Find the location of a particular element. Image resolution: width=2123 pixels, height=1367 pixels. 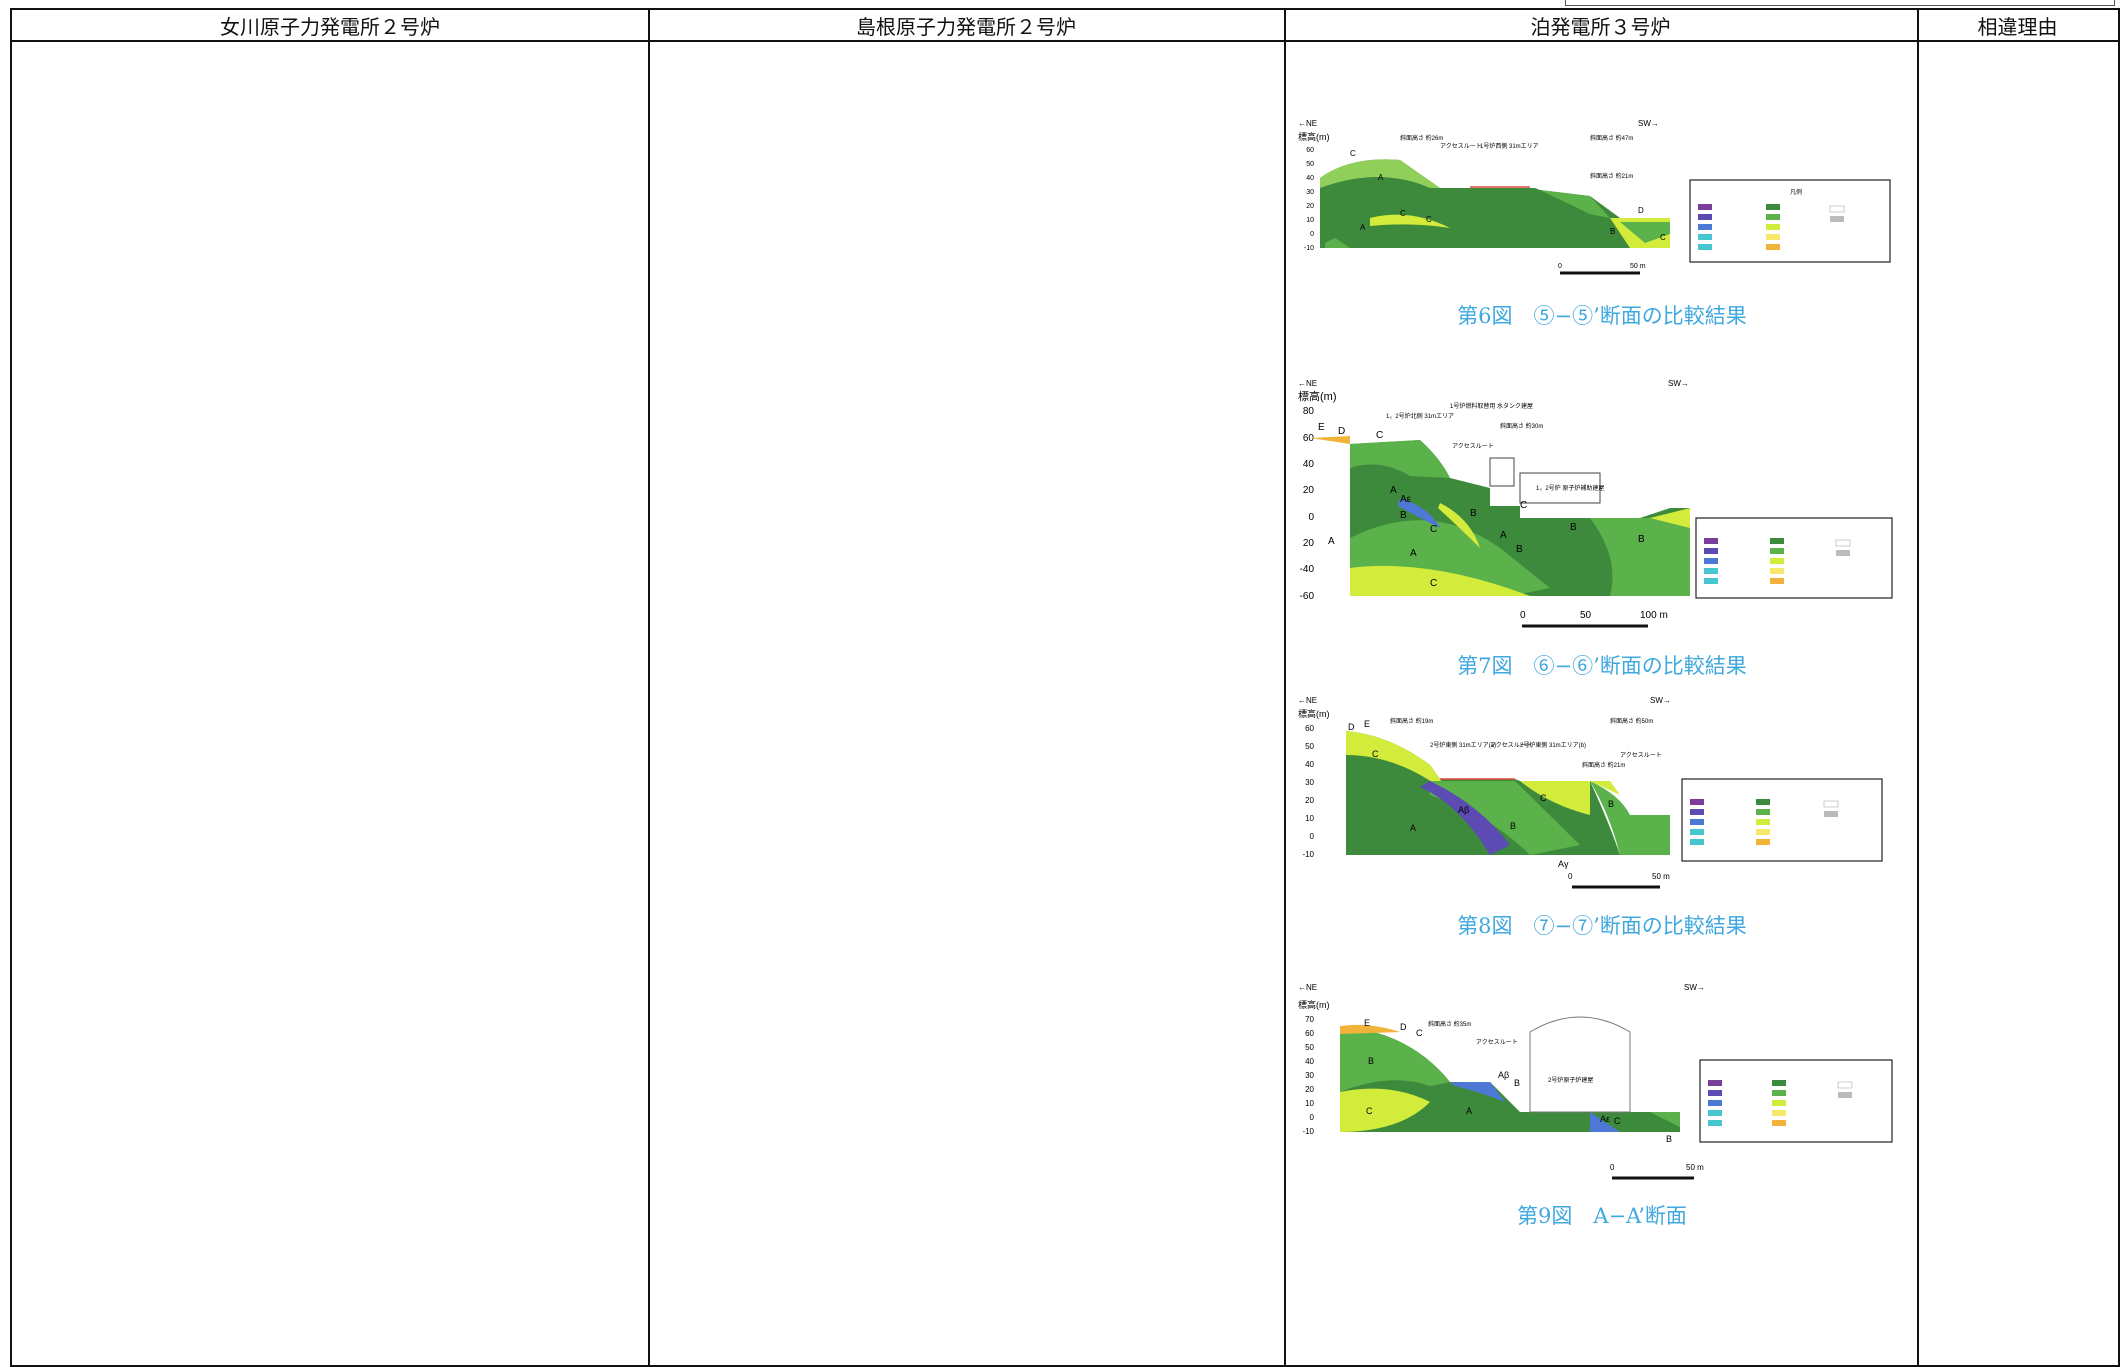

svg-text: 1，2号炉北側 31mエリア is located at coordinates (1420, 416).